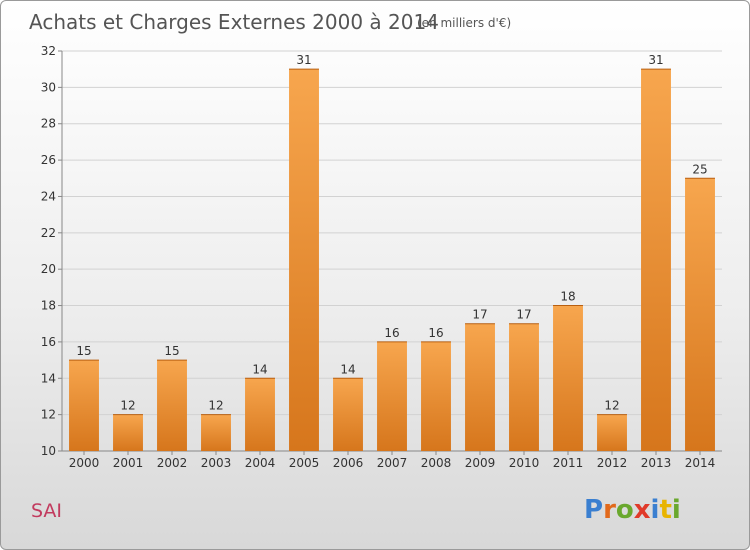 The image size is (750, 550). What do you see at coordinates (480, 387) in the screenshot?
I see `bar-2009` at bounding box center [480, 387].